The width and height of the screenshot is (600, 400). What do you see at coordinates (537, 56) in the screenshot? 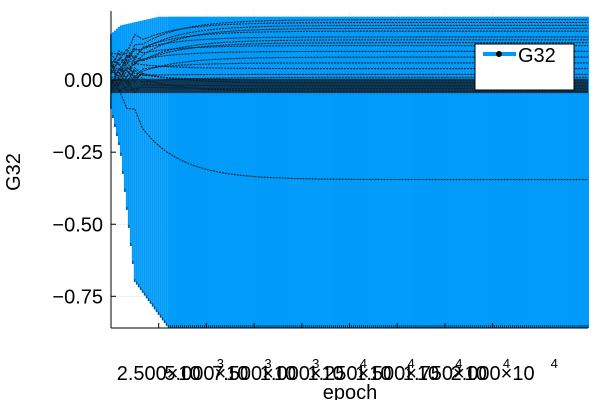
I see `legend-label-g32: G32` at bounding box center [537, 56].